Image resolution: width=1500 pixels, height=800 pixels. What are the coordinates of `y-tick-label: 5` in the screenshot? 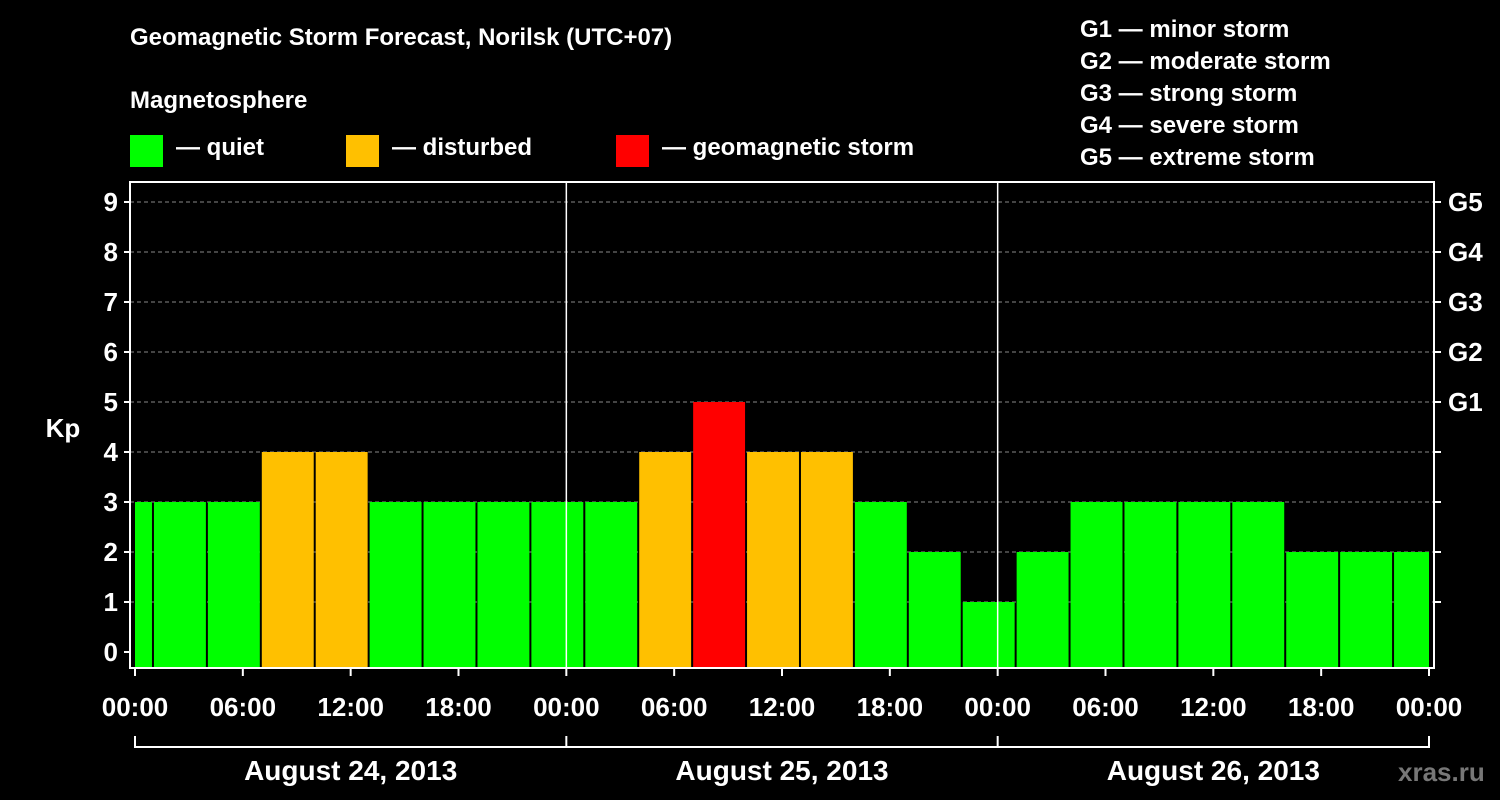 It's located at (111, 402).